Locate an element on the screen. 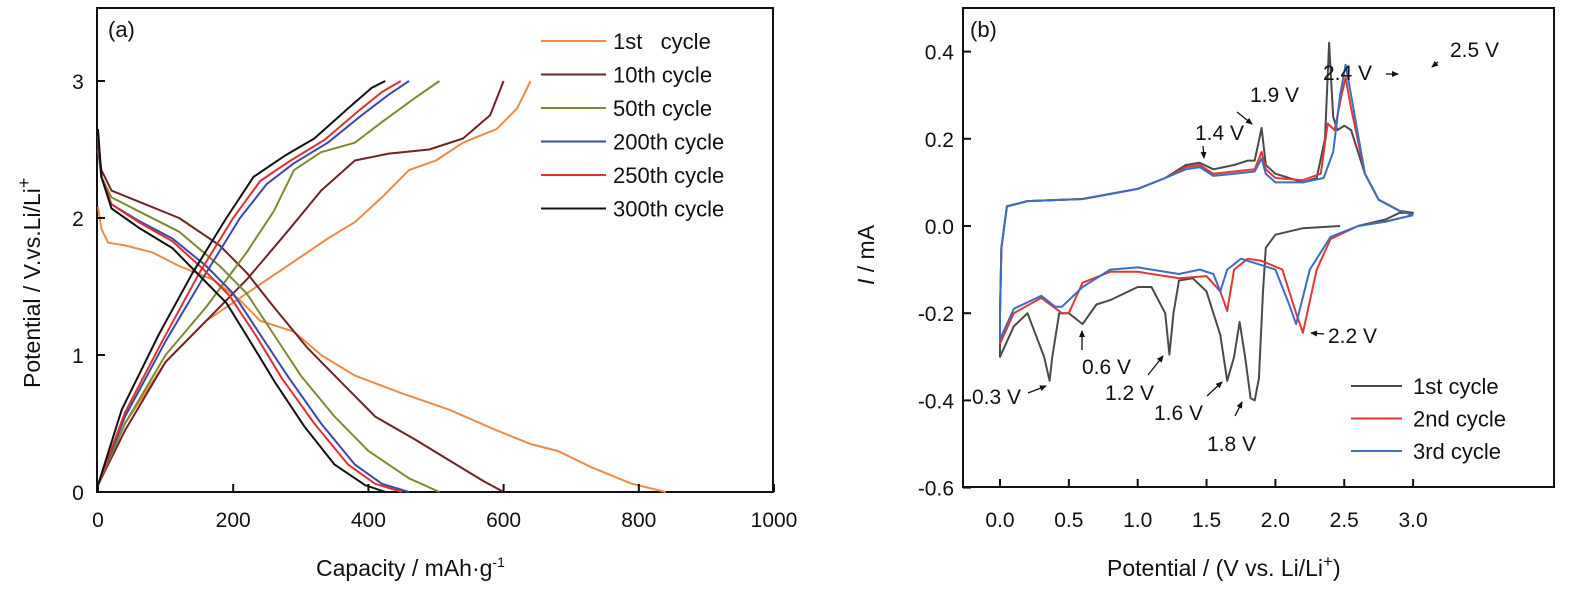  panel-b-label: (b) is located at coordinates (983, 29).